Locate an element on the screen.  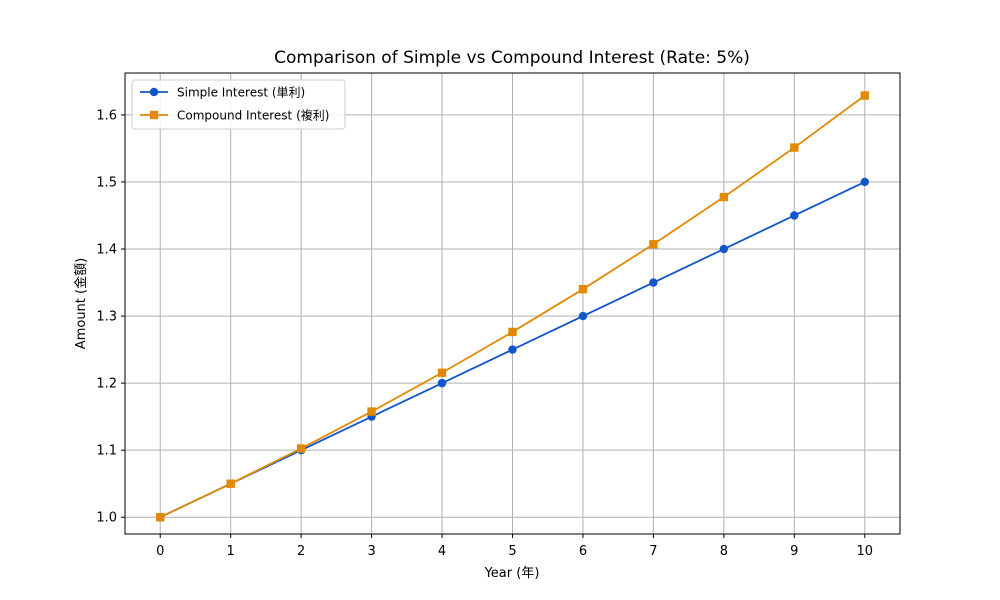
x-tick-label: 1 is located at coordinates (231, 551).